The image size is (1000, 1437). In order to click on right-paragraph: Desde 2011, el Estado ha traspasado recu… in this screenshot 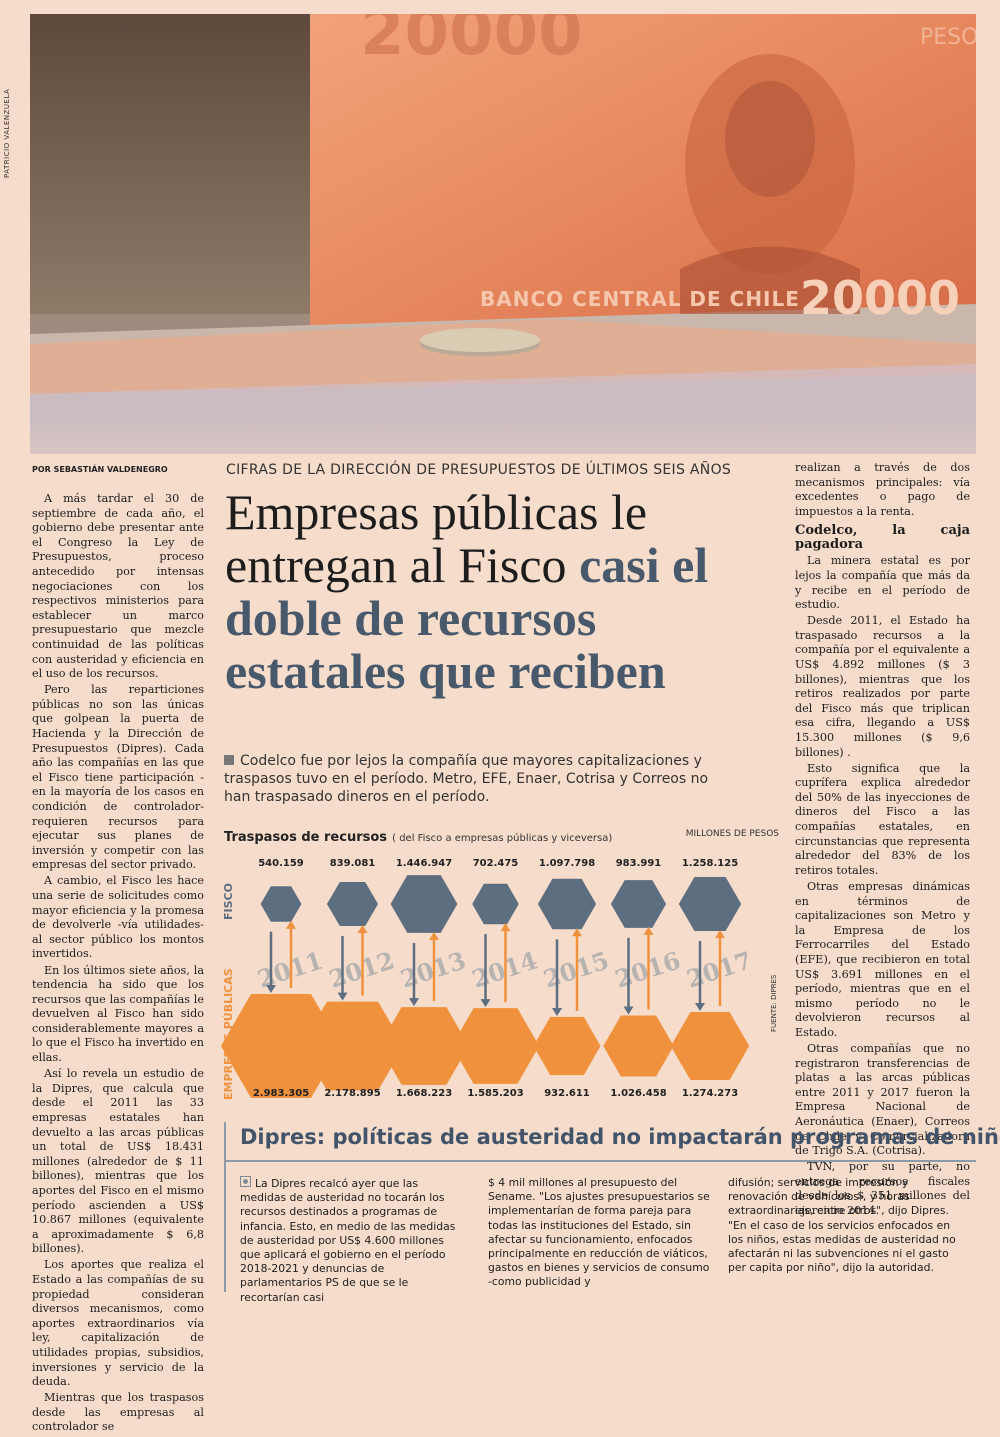, I will do `click(882, 686)`.